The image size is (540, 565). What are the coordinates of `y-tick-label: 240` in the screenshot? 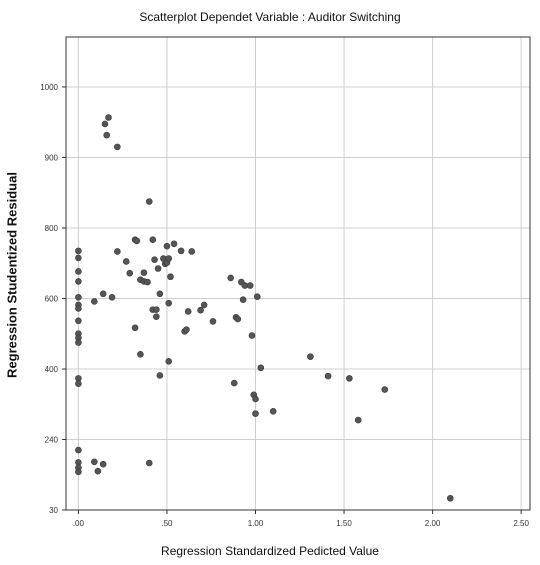 It's located at (52, 439).